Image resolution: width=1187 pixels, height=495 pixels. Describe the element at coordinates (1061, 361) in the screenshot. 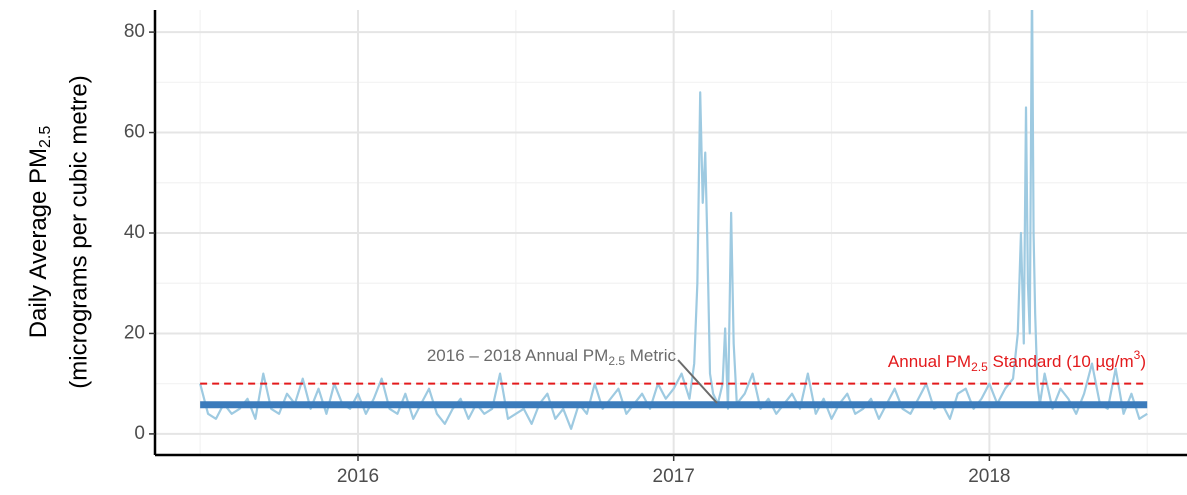

I see `annotation-text: Standard (10 µg/m` at that location.